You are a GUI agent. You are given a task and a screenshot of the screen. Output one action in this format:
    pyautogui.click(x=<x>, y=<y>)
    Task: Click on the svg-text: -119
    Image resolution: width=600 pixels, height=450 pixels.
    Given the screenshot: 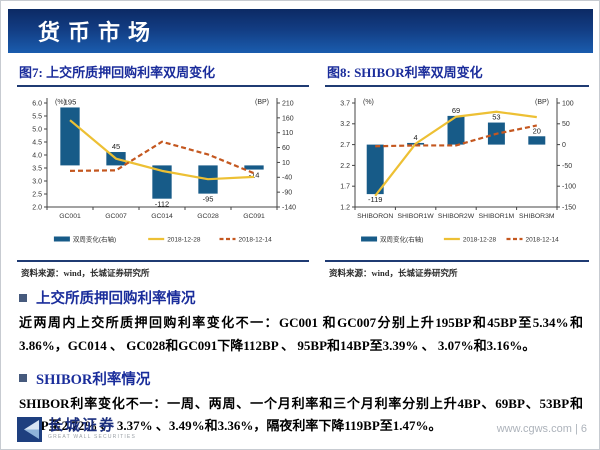 What is the action you would take?
    pyautogui.click(x=375, y=199)
    